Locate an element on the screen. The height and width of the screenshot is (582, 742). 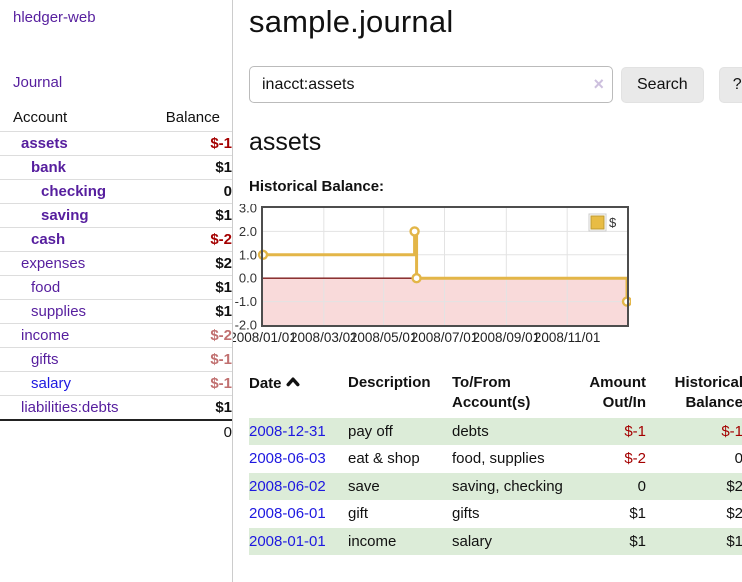
sidebar-account-supplies: supplies is located at coordinates (59, 311).